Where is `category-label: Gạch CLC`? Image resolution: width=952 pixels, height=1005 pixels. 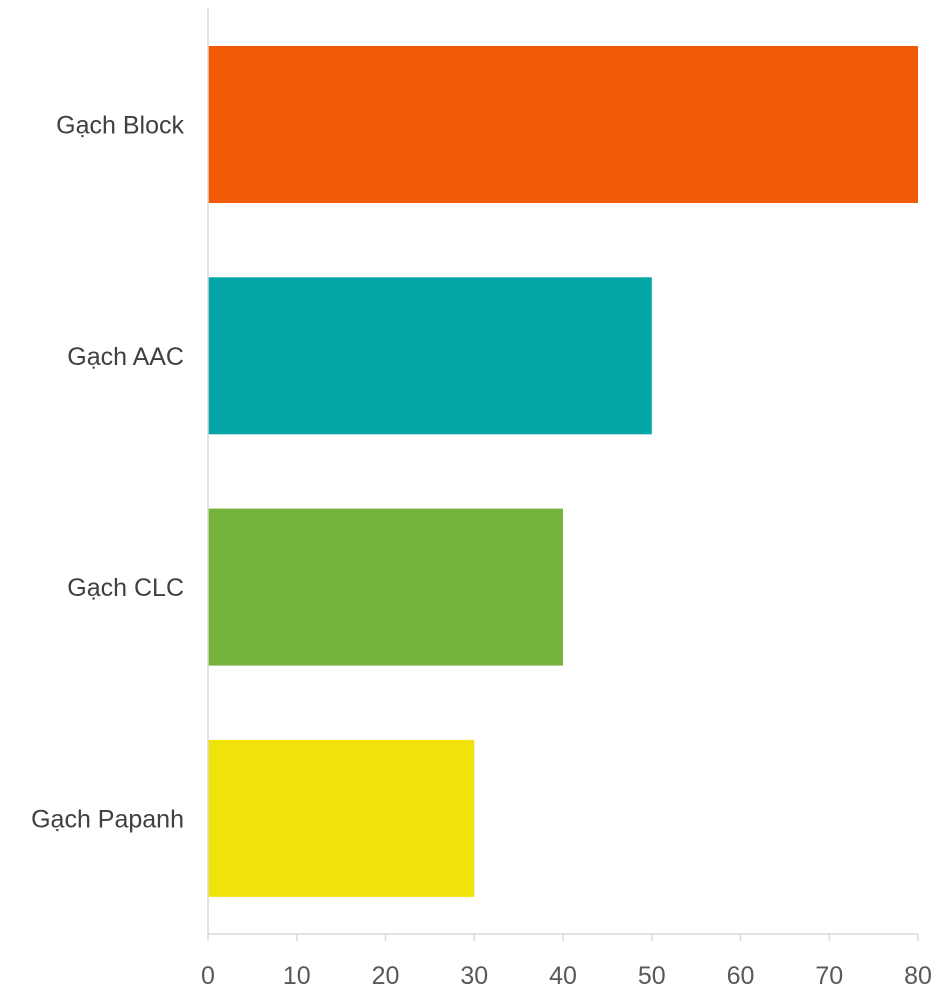
category-label: Gạch CLC is located at coordinates (125, 588).